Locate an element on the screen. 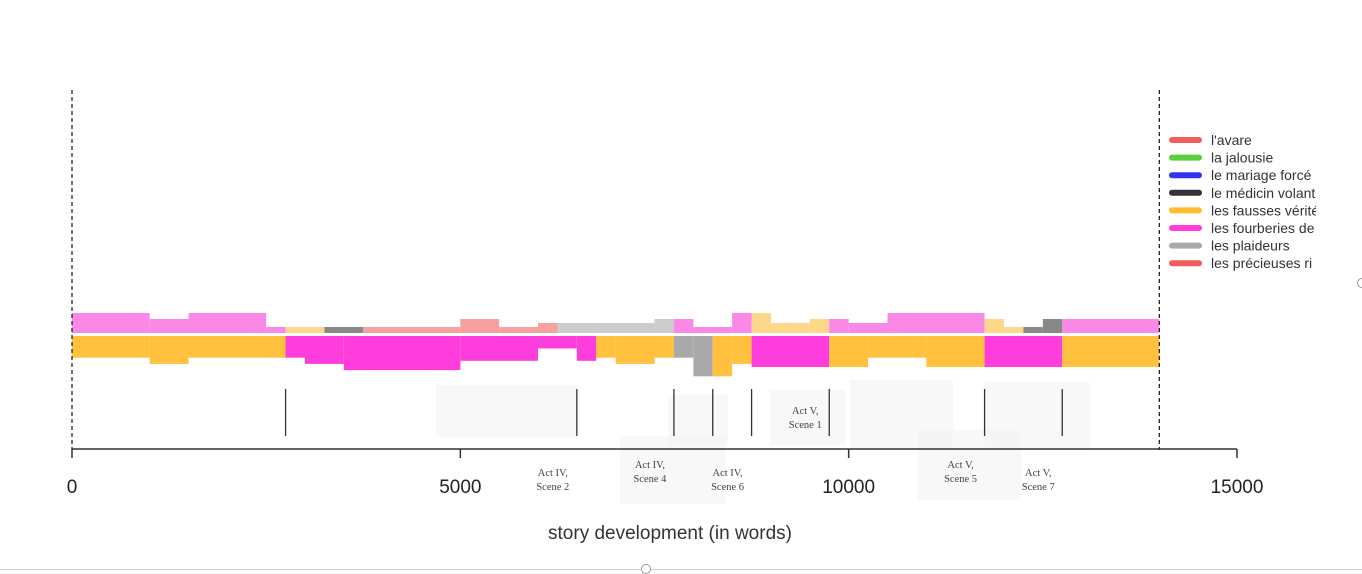  legend-label: les fourberies de is located at coordinates (1263, 228).